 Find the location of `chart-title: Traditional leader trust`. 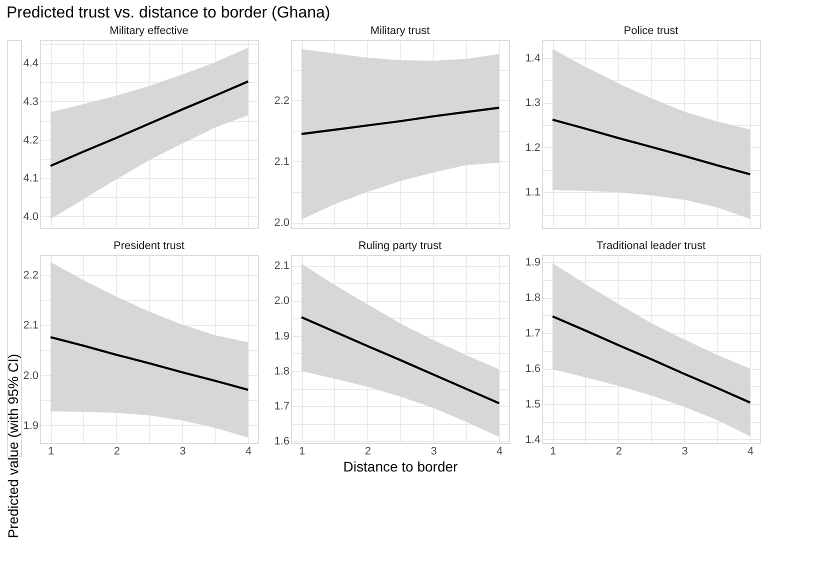

chart-title: Traditional leader trust is located at coordinates (651, 246).